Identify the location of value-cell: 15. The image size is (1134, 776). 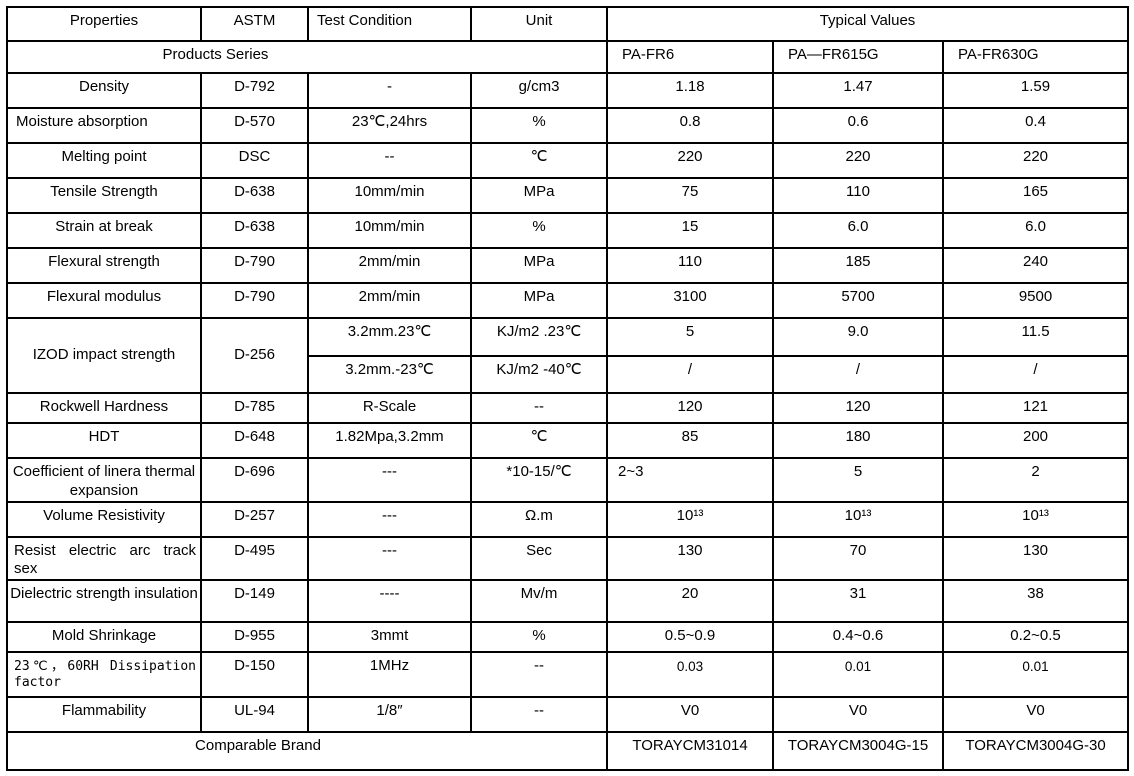
(690, 230).